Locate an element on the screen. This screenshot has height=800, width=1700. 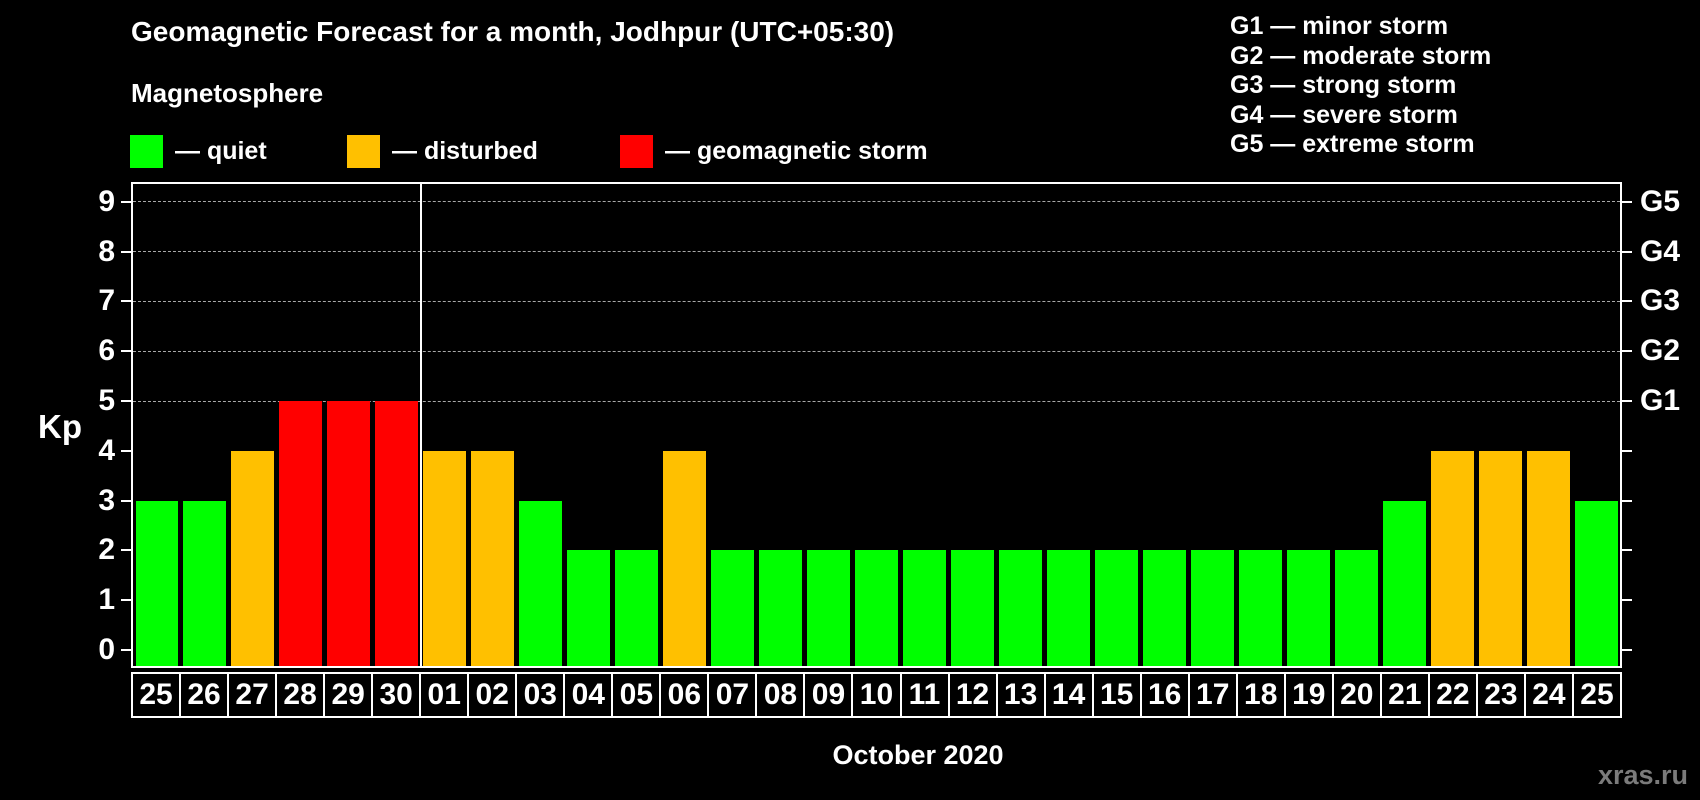
day-label-box-12: 12 is located at coordinates (972, 695).